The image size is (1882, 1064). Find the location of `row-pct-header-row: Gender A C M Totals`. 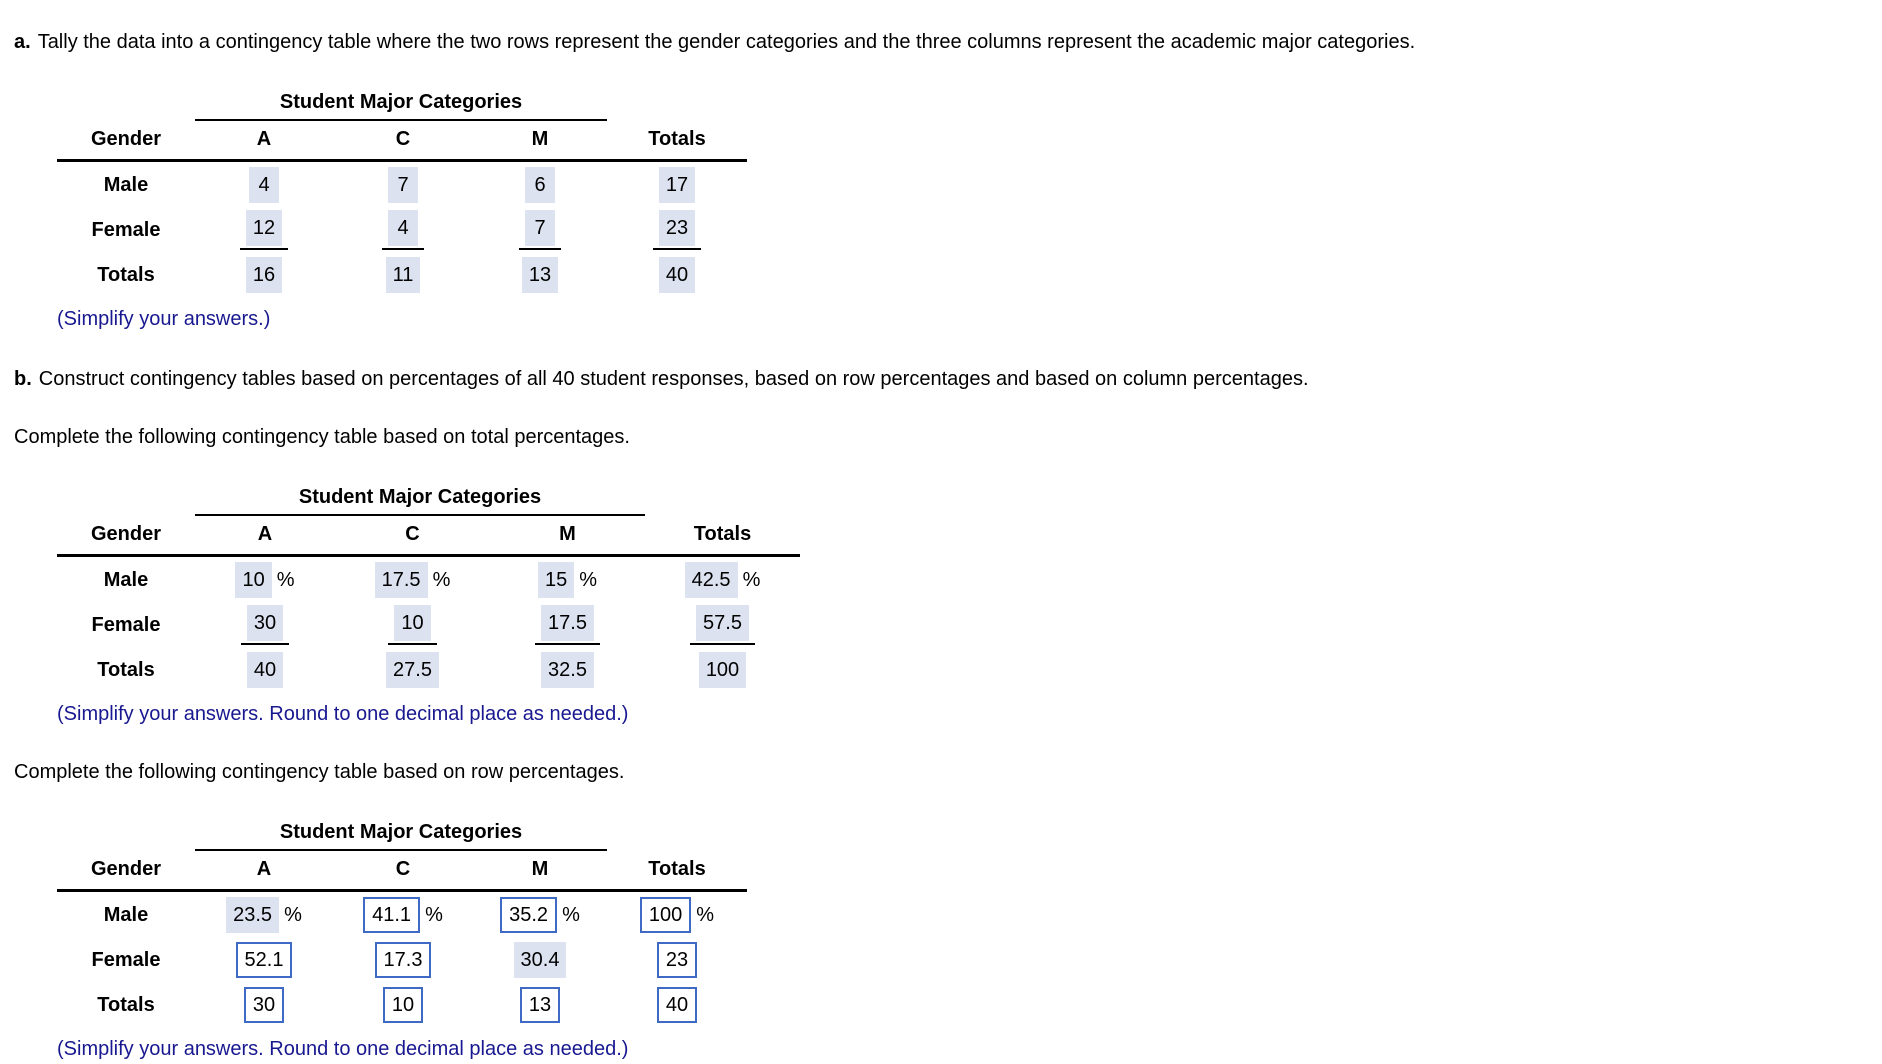

row-pct-header-row: Gender A C M Totals is located at coordinates (402, 871).